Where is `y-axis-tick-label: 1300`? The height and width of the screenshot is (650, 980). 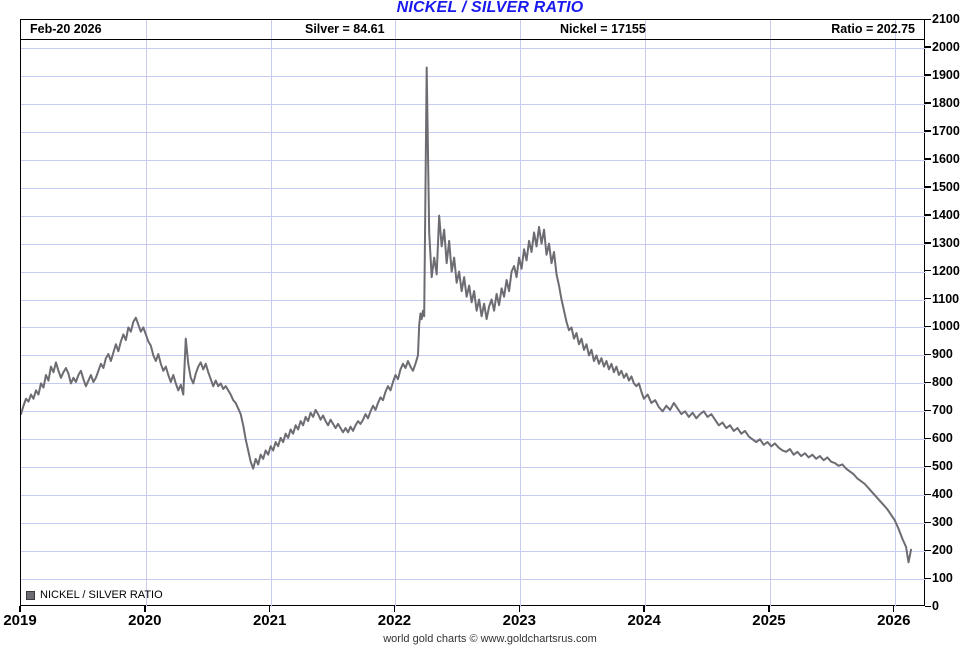 y-axis-tick-label: 1300 is located at coordinates (946, 242).